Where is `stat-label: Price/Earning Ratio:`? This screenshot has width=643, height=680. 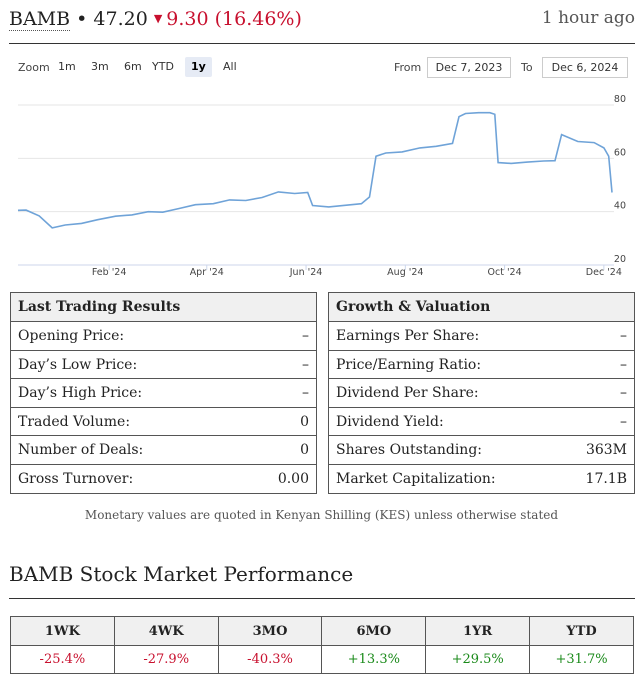
stat-label: Price/Earning Ratio: is located at coordinates (409, 364).